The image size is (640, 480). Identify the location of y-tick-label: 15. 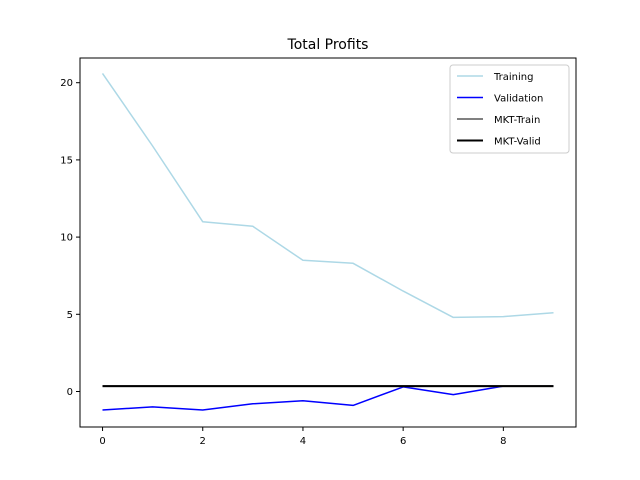
(66, 160).